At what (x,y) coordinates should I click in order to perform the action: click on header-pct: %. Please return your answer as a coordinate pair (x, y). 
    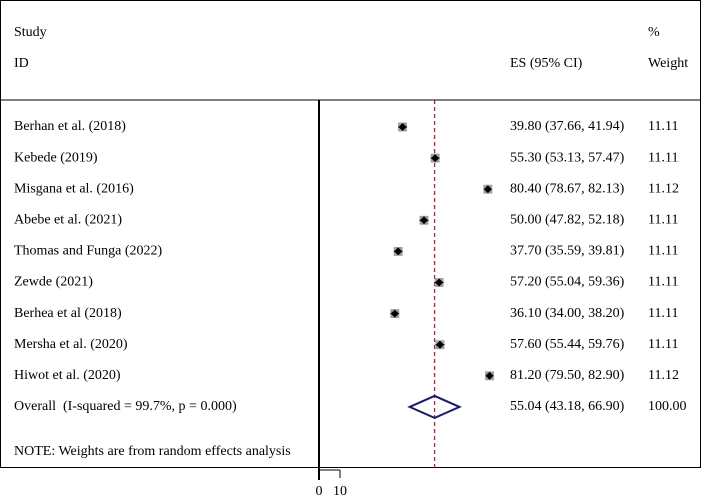
    Looking at the image, I should click on (654, 32).